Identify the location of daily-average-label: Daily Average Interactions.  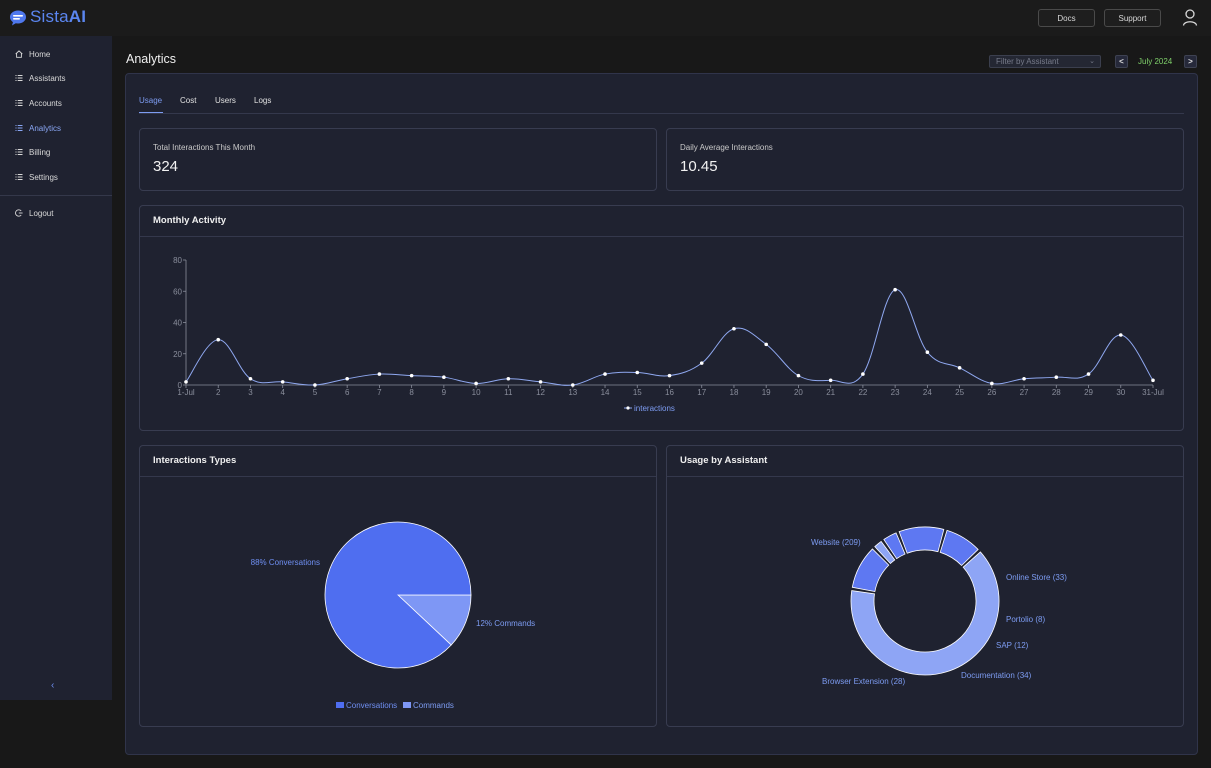
(726, 147).